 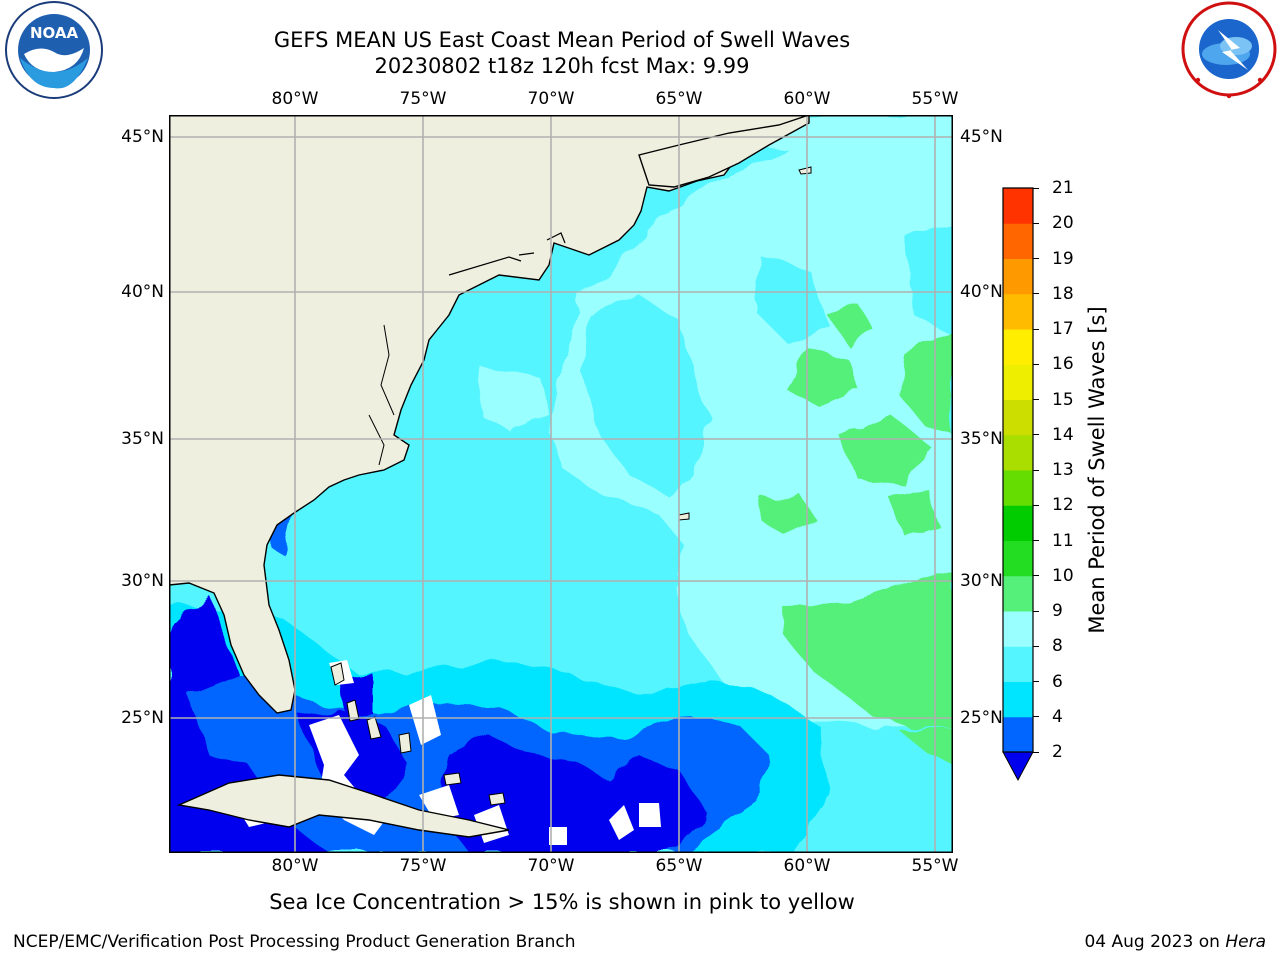 What do you see at coordinates (1063, 470) in the screenshot?
I see `colorbar-level-label: 13` at bounding box center [1063, 470].